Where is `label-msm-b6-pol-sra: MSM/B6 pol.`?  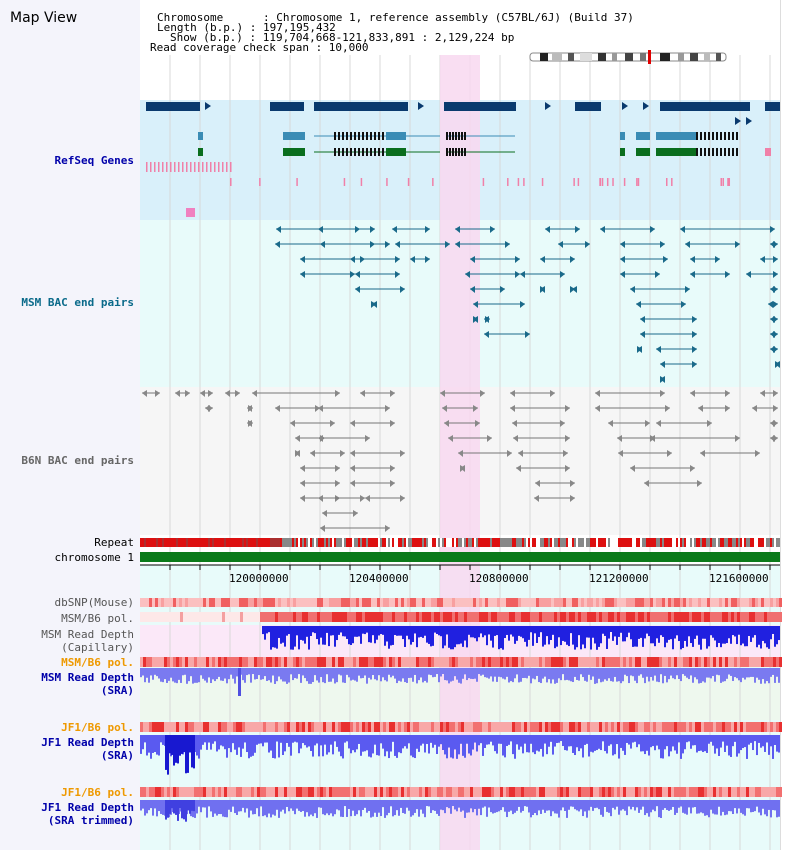
label-msm-b6-pol-sra: MSM/B6 pol. is located at coordinates (97, 662).